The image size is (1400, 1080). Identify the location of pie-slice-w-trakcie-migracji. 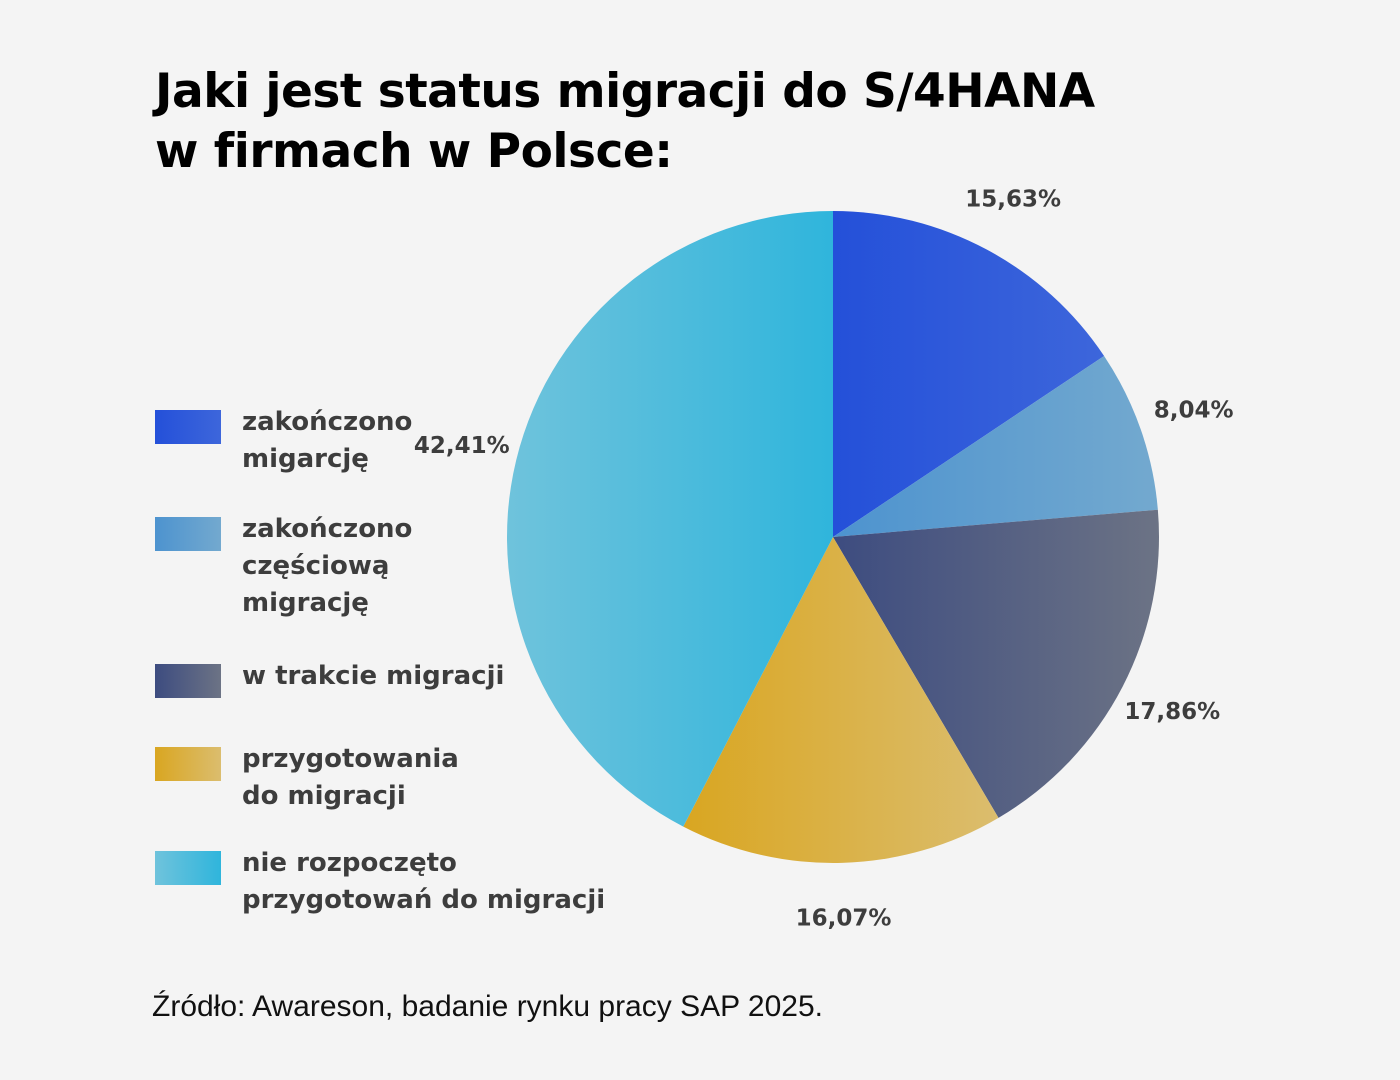
(996, 663).